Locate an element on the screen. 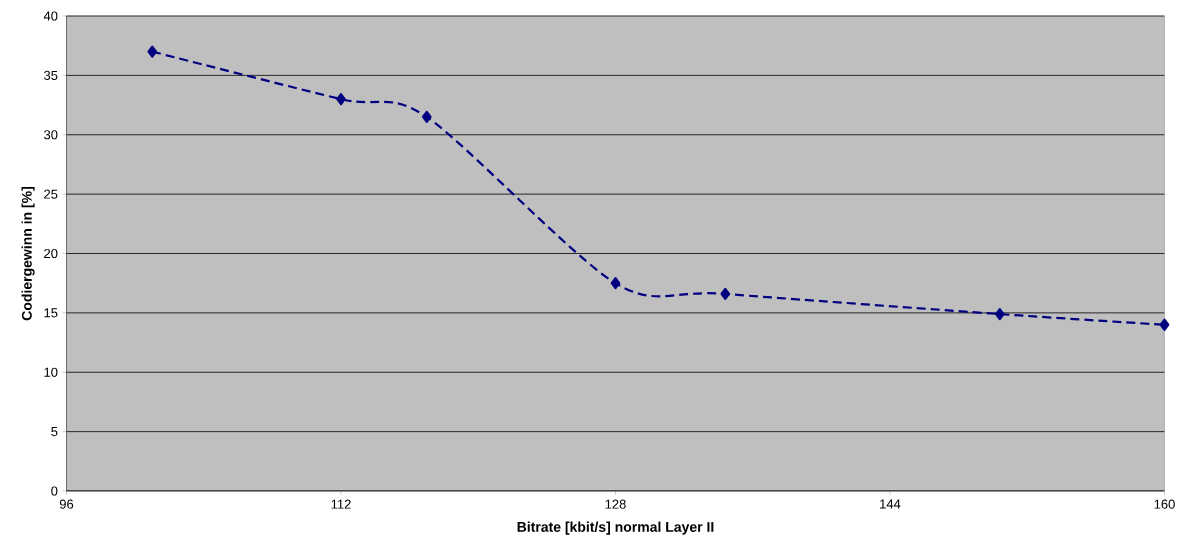 The height and width of the screenshot is (550, 1189). y-axis-title: Codiergewinn in [%] is located at coordinates (28, 254).